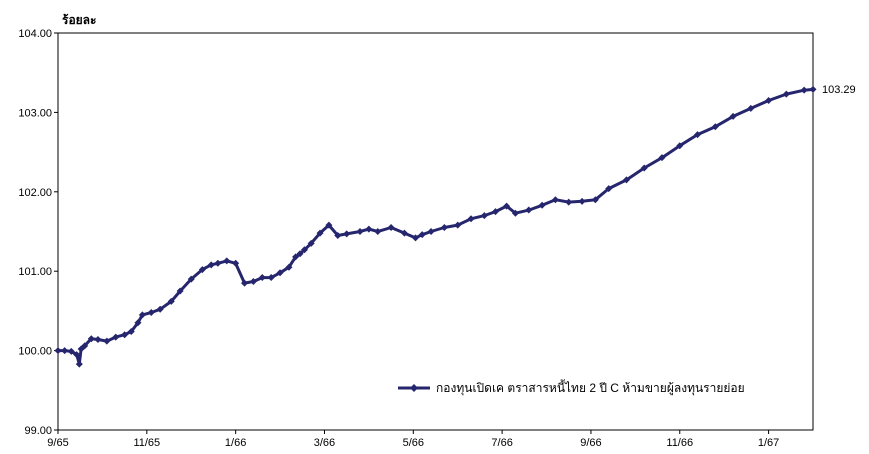 The image size is (869, 454). I want to click on x-axis: 9/65 11/65 1/66 3/66 5/66 7/66 9/66 11/66 1/67, so click(413, 439).